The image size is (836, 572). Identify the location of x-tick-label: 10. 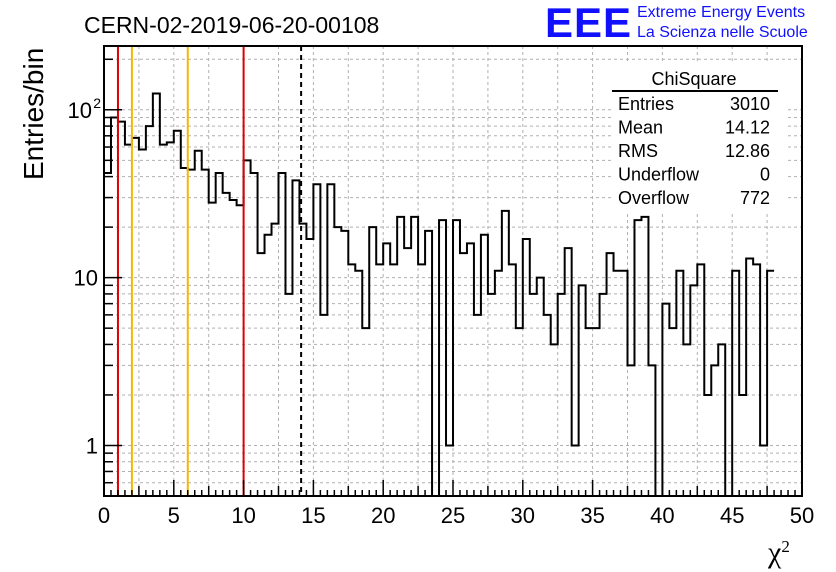
(243, 515).